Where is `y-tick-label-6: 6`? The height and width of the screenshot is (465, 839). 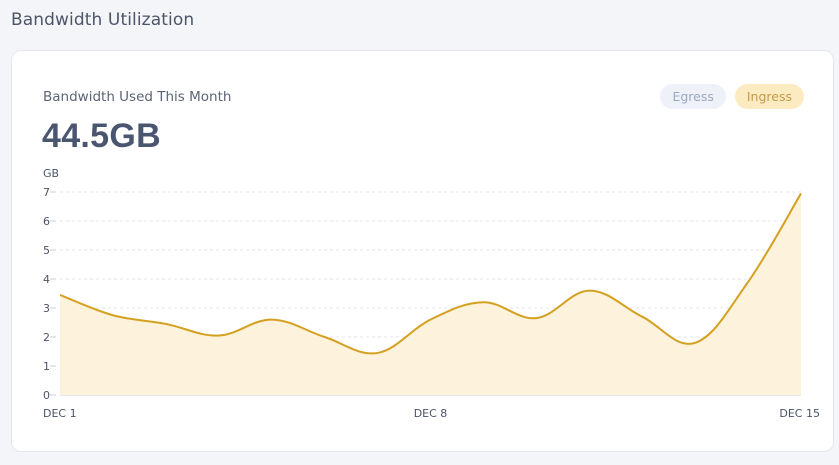
y-tick-label-6: 6 is located at coordinates (46, 221).